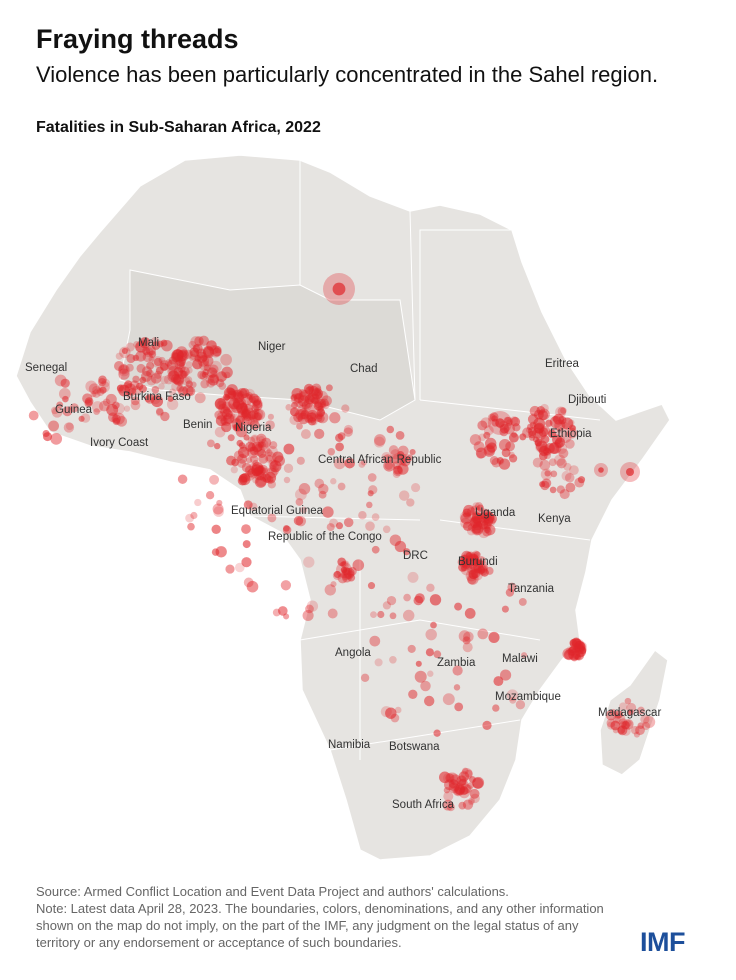  I want to click on country-label: Ivory Coast, so click(119, 443).